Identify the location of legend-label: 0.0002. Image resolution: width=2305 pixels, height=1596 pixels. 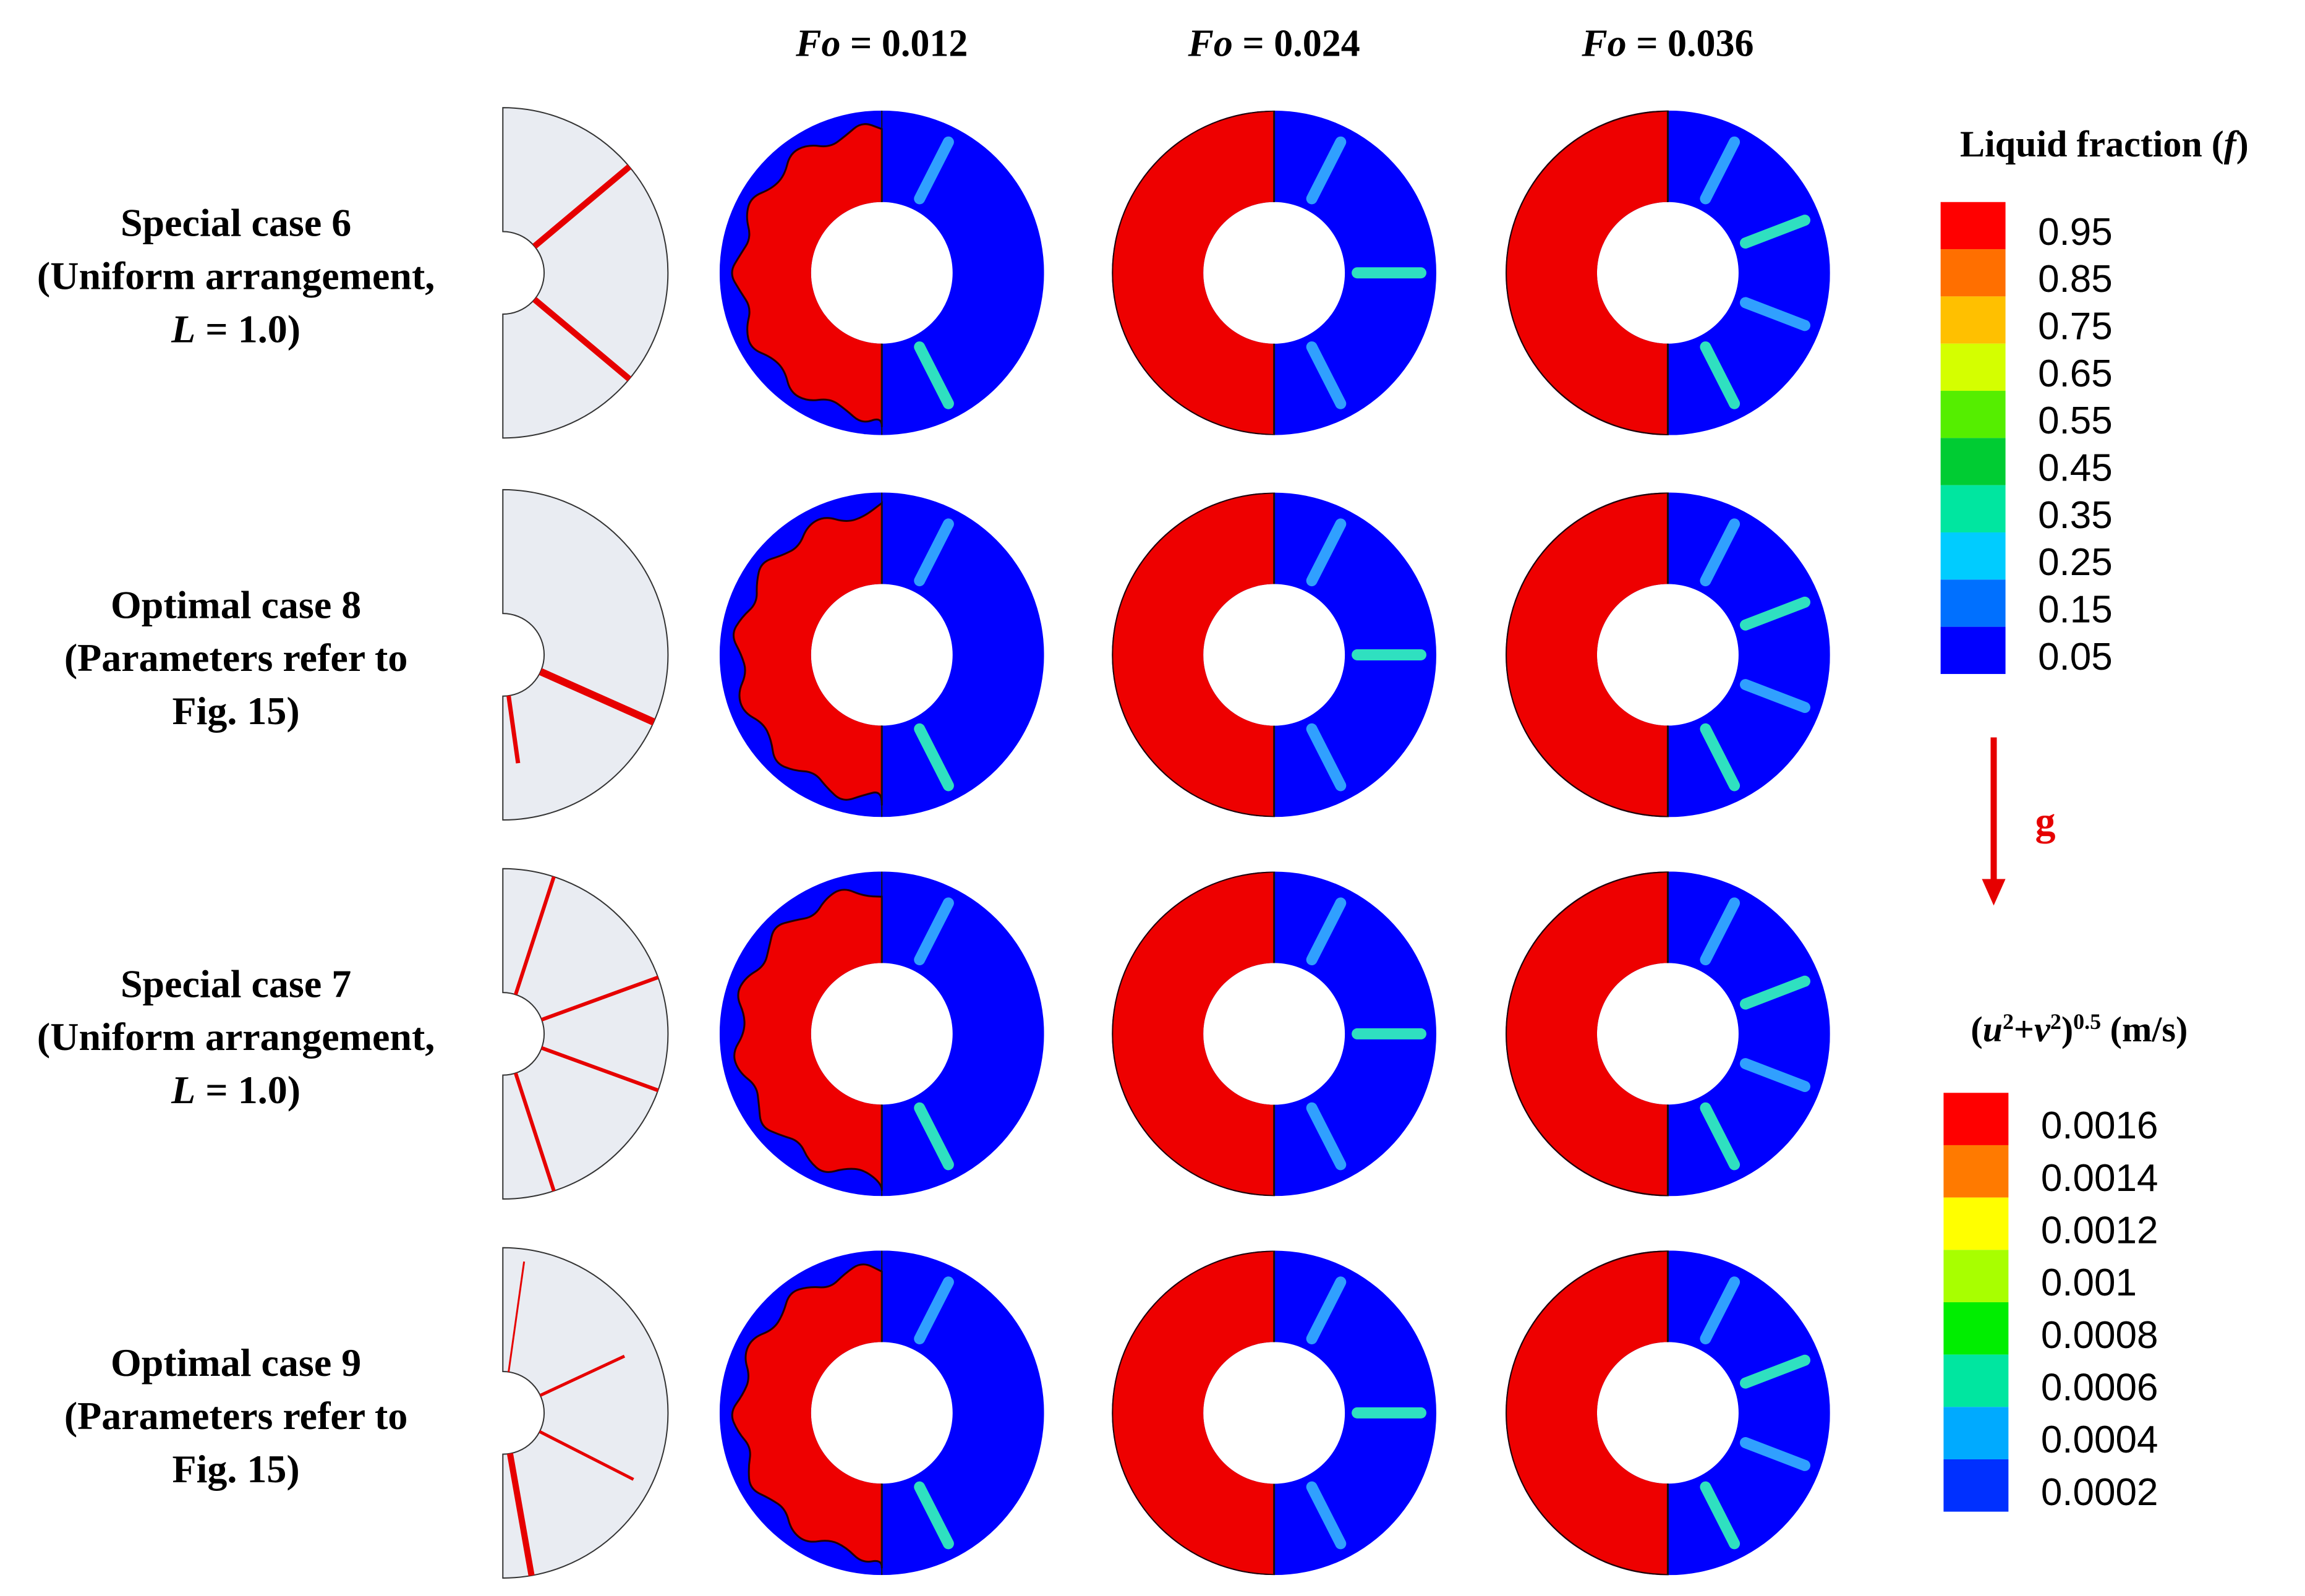
(2099, 1492).